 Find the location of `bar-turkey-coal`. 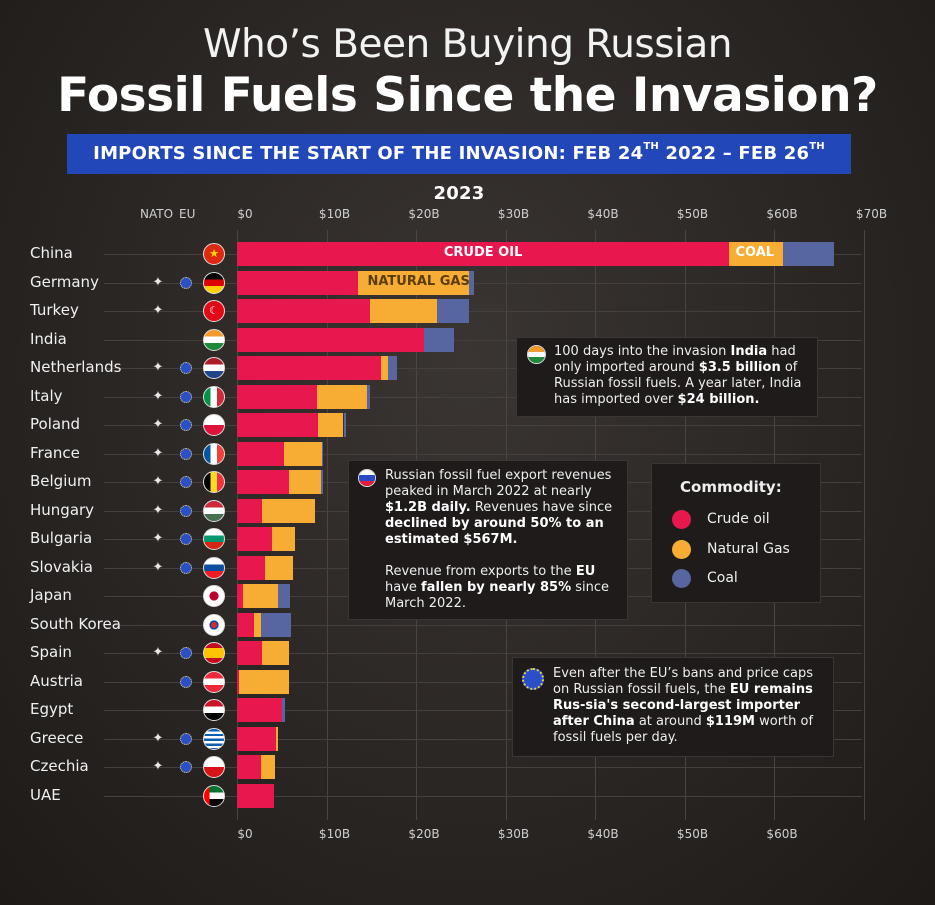

bar-turkey-coal is located at coordinates (453, 311).